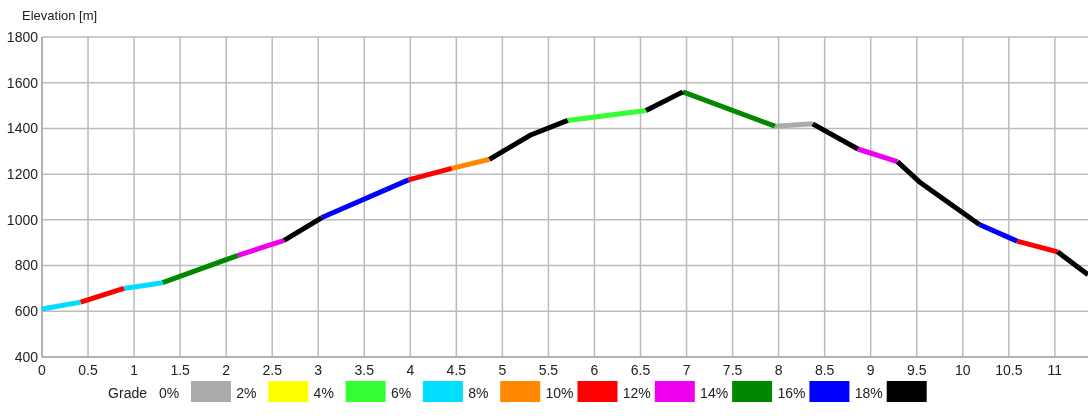 Image resolution: width=1088 pixels, height=419 pixels. I want to click on y-axis-title: Elevation [m], so click(60, 15).